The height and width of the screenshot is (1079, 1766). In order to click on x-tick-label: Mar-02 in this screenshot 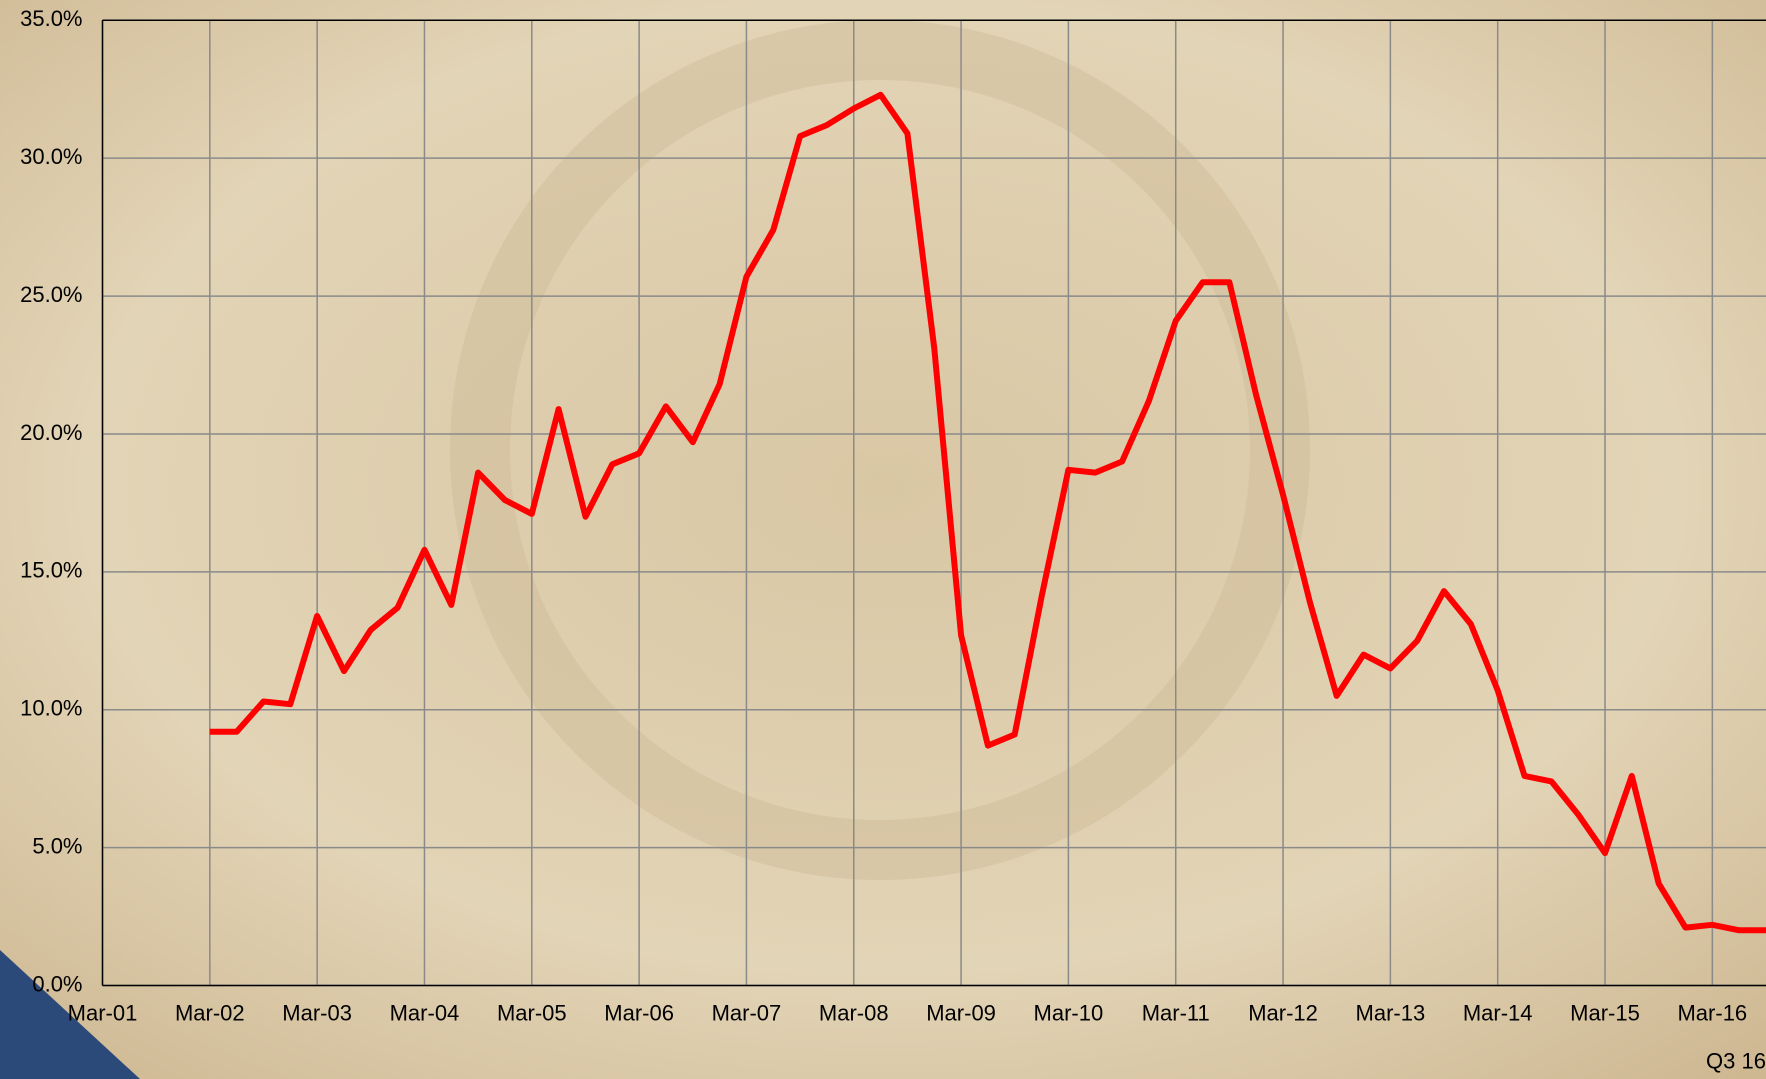, I will do `click(210, 1012)`.